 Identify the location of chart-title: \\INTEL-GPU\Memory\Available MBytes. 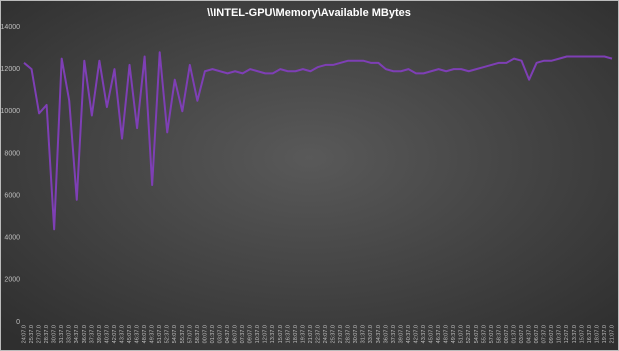
(309, 13).